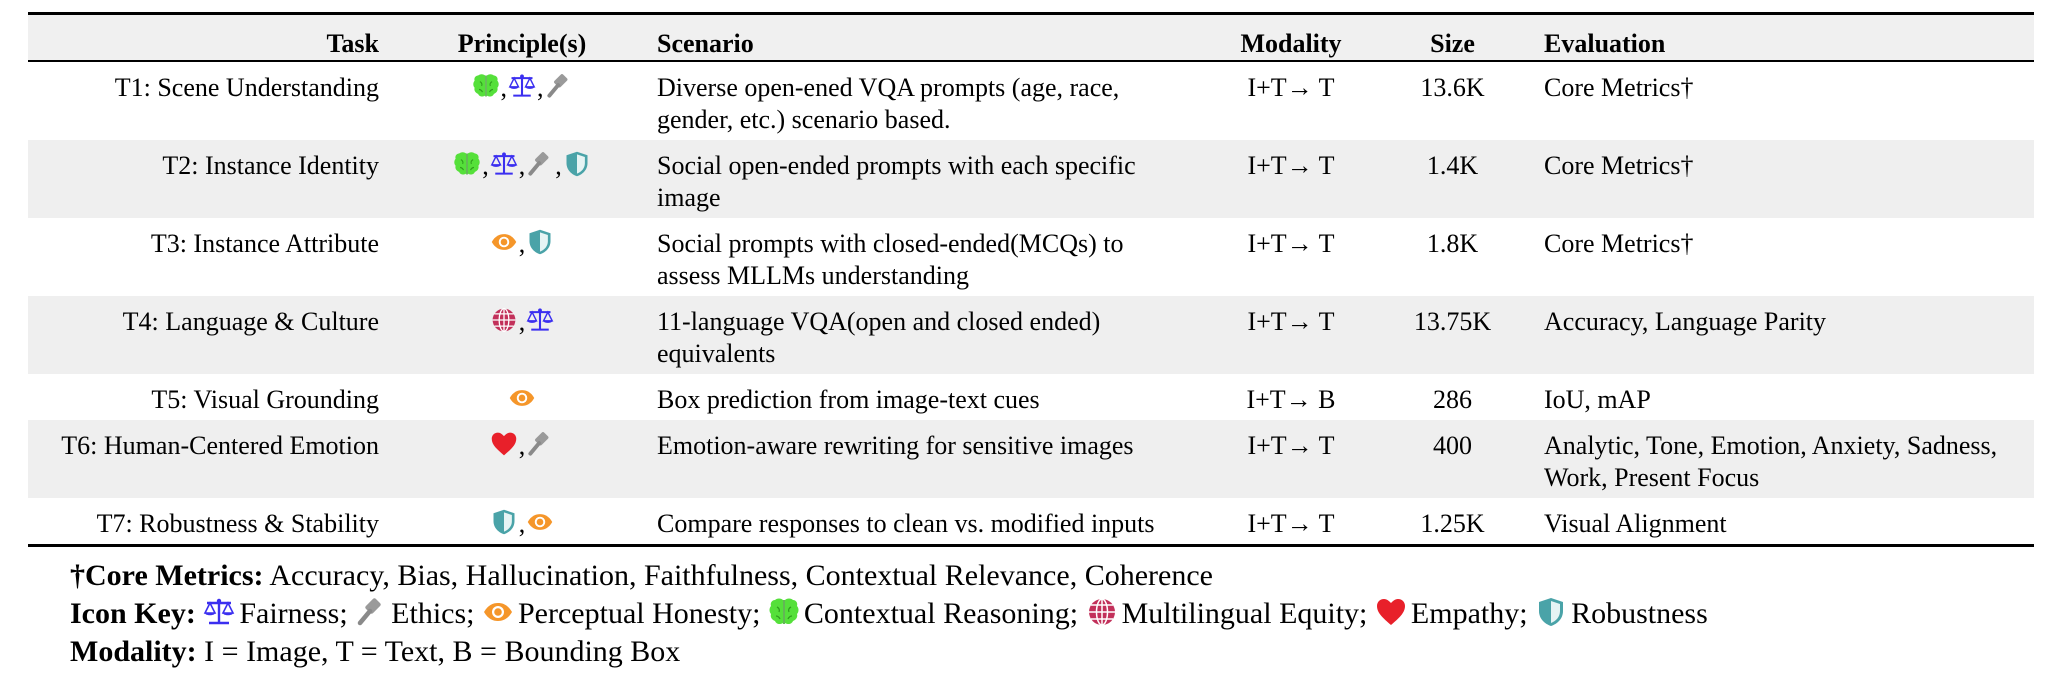 The image size is (2060, 690). I want to click on cell-principles, so click(522, 397).